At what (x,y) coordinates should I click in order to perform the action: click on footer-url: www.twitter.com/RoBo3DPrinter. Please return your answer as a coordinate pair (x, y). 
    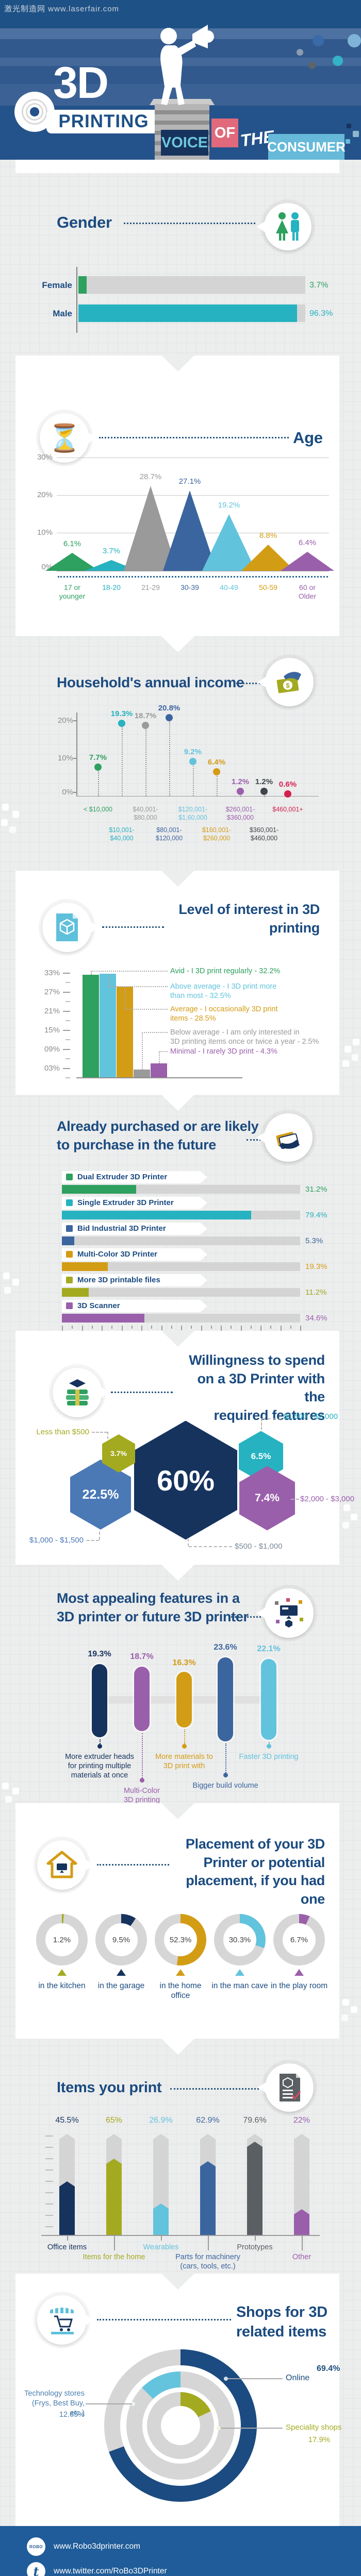
    Looking at the image, I should click on (110, 2571).